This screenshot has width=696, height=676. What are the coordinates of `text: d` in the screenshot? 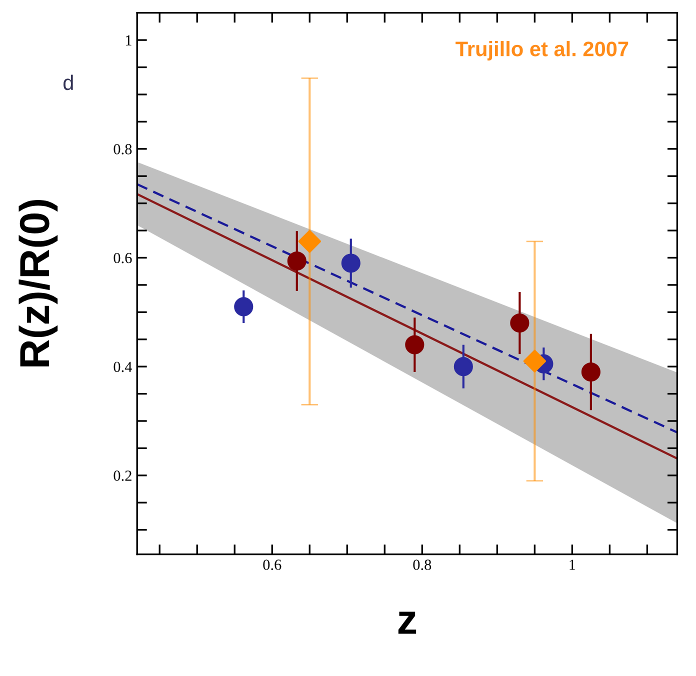 It's located at (68, 82).